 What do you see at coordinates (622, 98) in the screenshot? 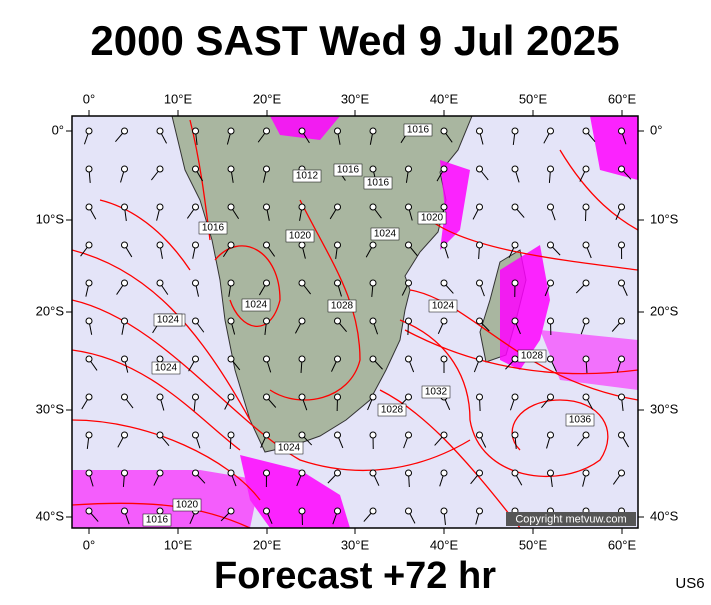
I see `lon-label-top: 60°E` at bounding box center [622, 98].